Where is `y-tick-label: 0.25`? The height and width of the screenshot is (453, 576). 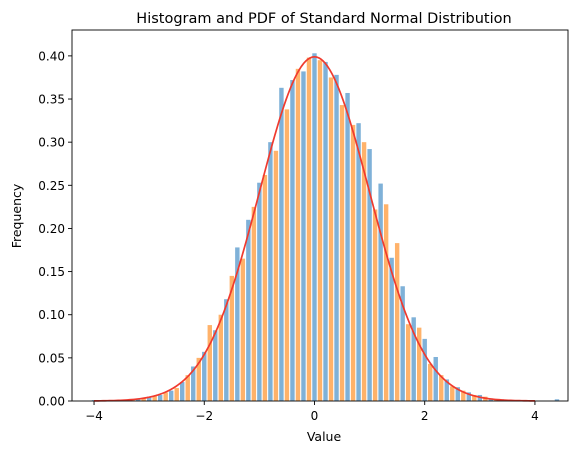
y-tick-label: 0.25 is located at coordinates (51, 186).